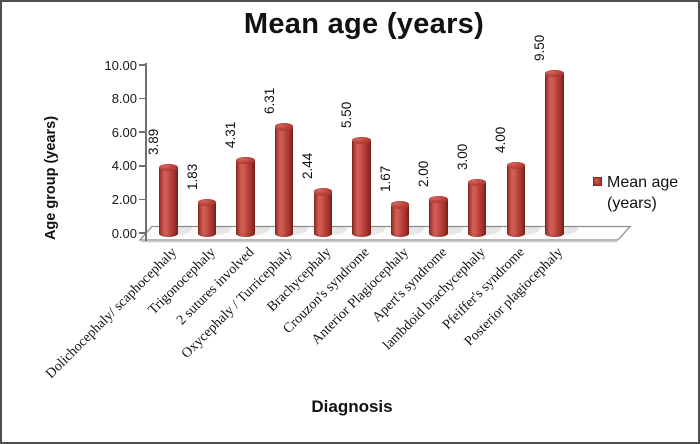  Describe the element at coordinates (462, 156) in the screenshot. I see `value-label: 3.00` at that location.